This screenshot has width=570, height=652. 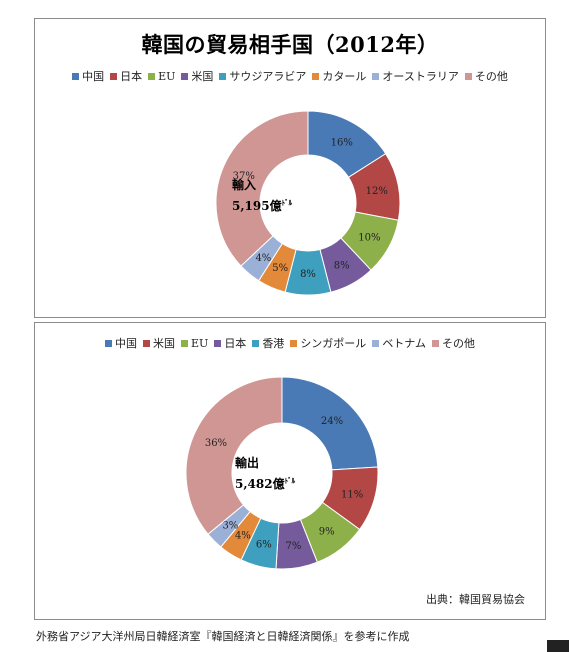 What do you see at coordinates (475, 599) in the screenshot?
I see `source-credit: 出典：韓国貿易協会` at bounding box center [475, 599].